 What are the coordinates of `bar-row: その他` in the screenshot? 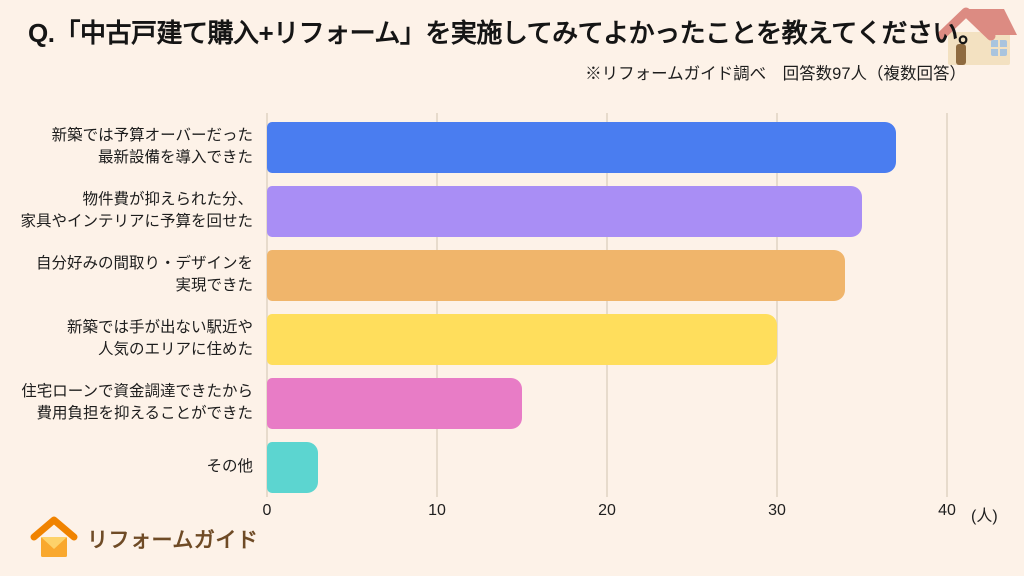 It's located at (512, 467).